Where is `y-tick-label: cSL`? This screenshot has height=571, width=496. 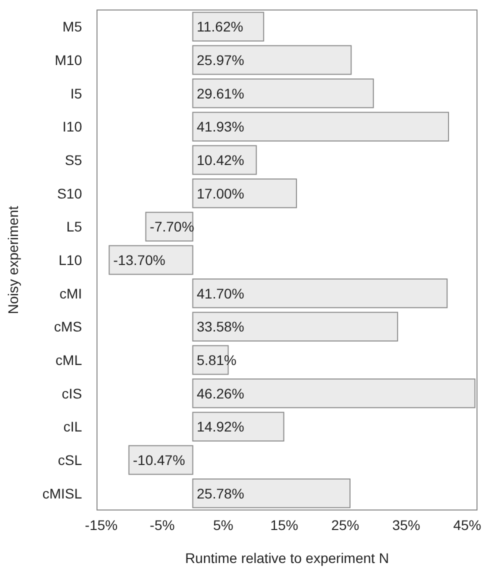
y-tick-label: cSL is located at coordinates (70, 460).